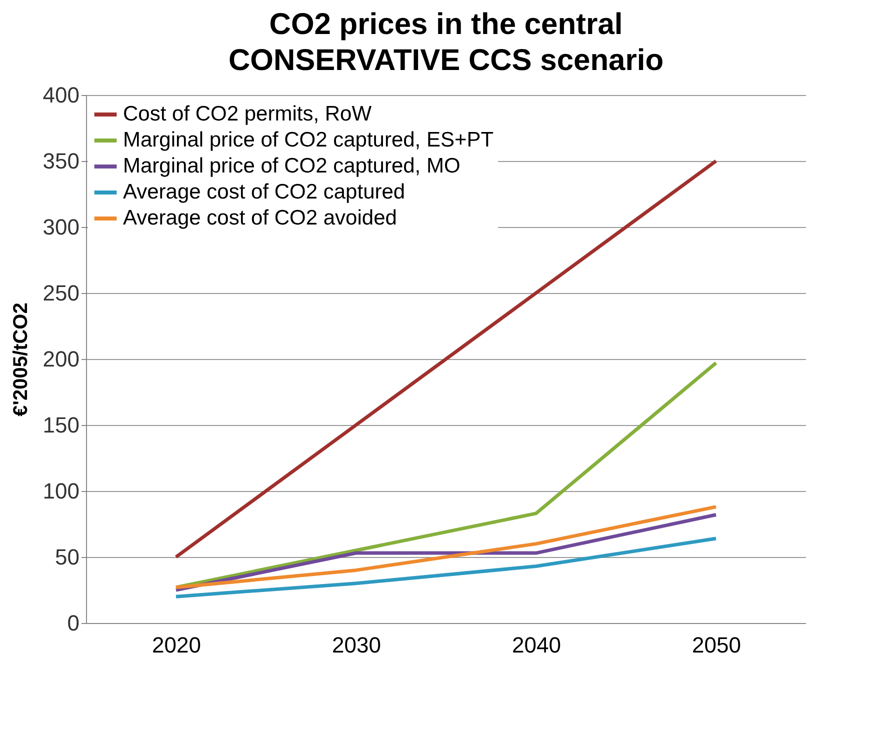 The height and width of the screenshot is (746, 894). Describe the element at coordinates (308, 140) in the screenshot. I see `legend-label: Marginal price of CO2 captured, ES+PT` at that location.